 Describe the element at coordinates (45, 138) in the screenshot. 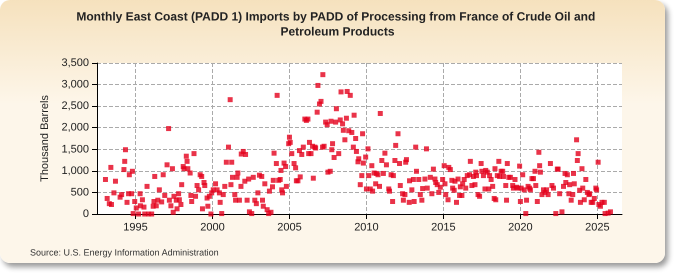

I see `y-axis-title: Thousand Barrels` at that location.